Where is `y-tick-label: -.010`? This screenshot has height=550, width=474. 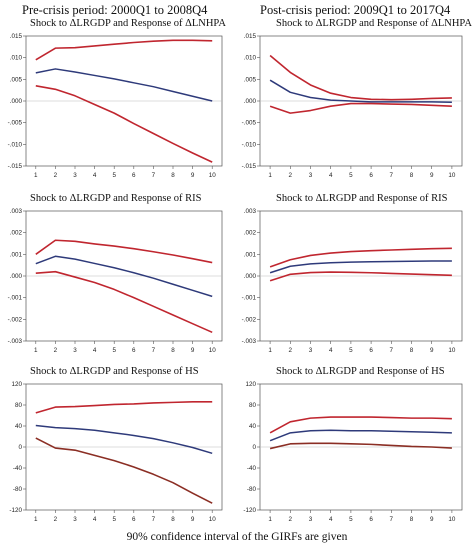
y-tick-label: -.010 is located at coordinates (15, 144).